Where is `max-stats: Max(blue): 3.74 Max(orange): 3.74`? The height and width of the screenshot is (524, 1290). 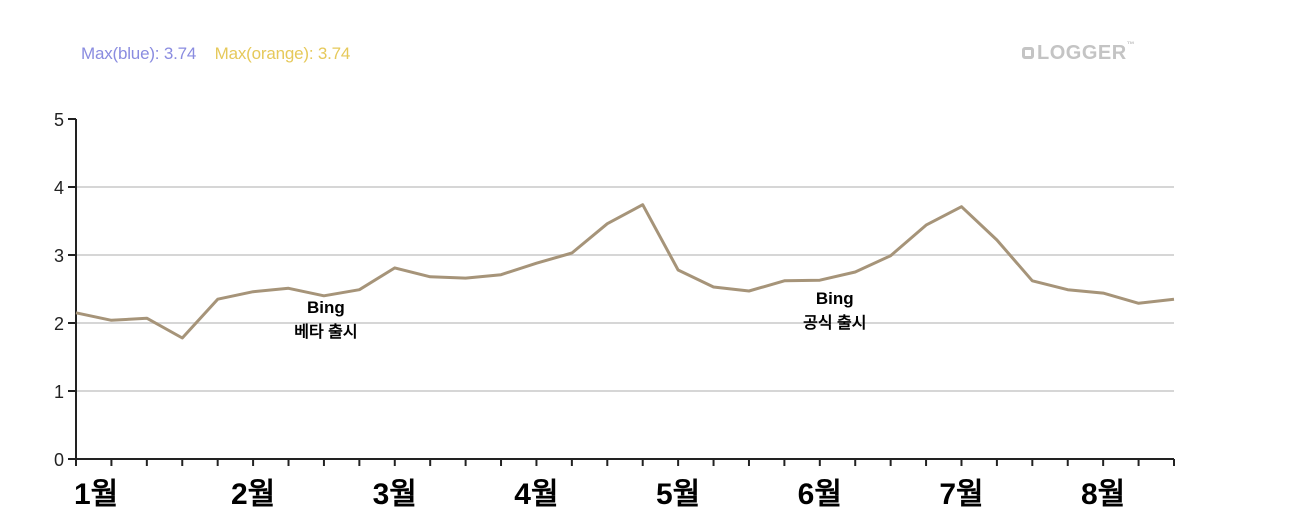 max-stats: Max(blue): 3.74 Max(orange): 3.74 is located at coordinates (215, 54).